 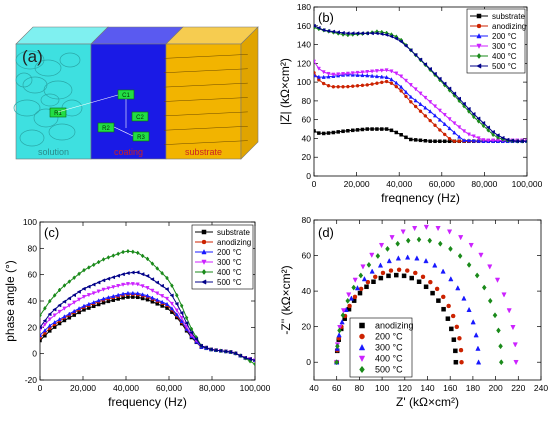 I want to click on series-substrate, so click(x=147, y=328).